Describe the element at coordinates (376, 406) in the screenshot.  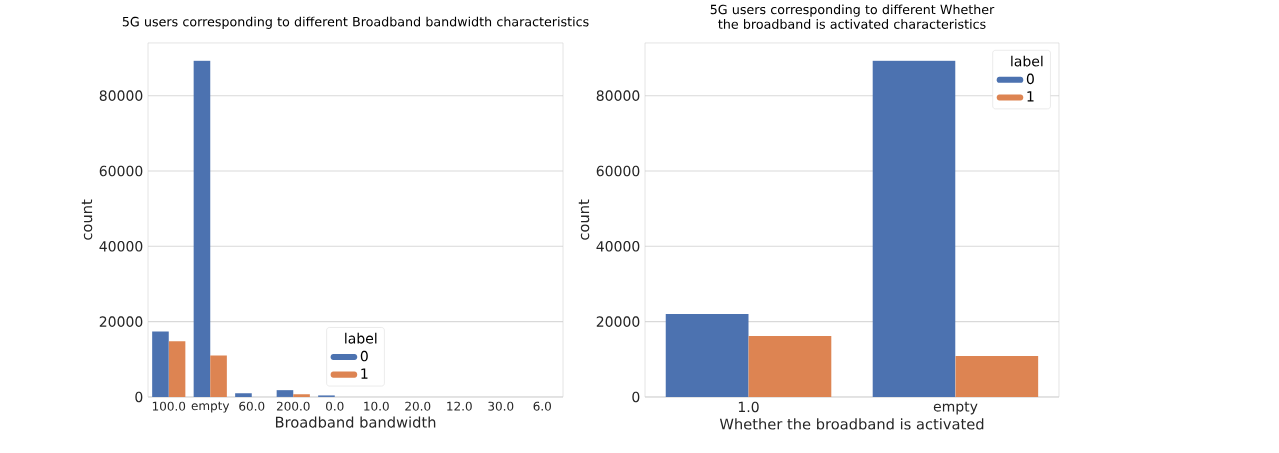
I see `x-tick-label: 10.0` at that location.